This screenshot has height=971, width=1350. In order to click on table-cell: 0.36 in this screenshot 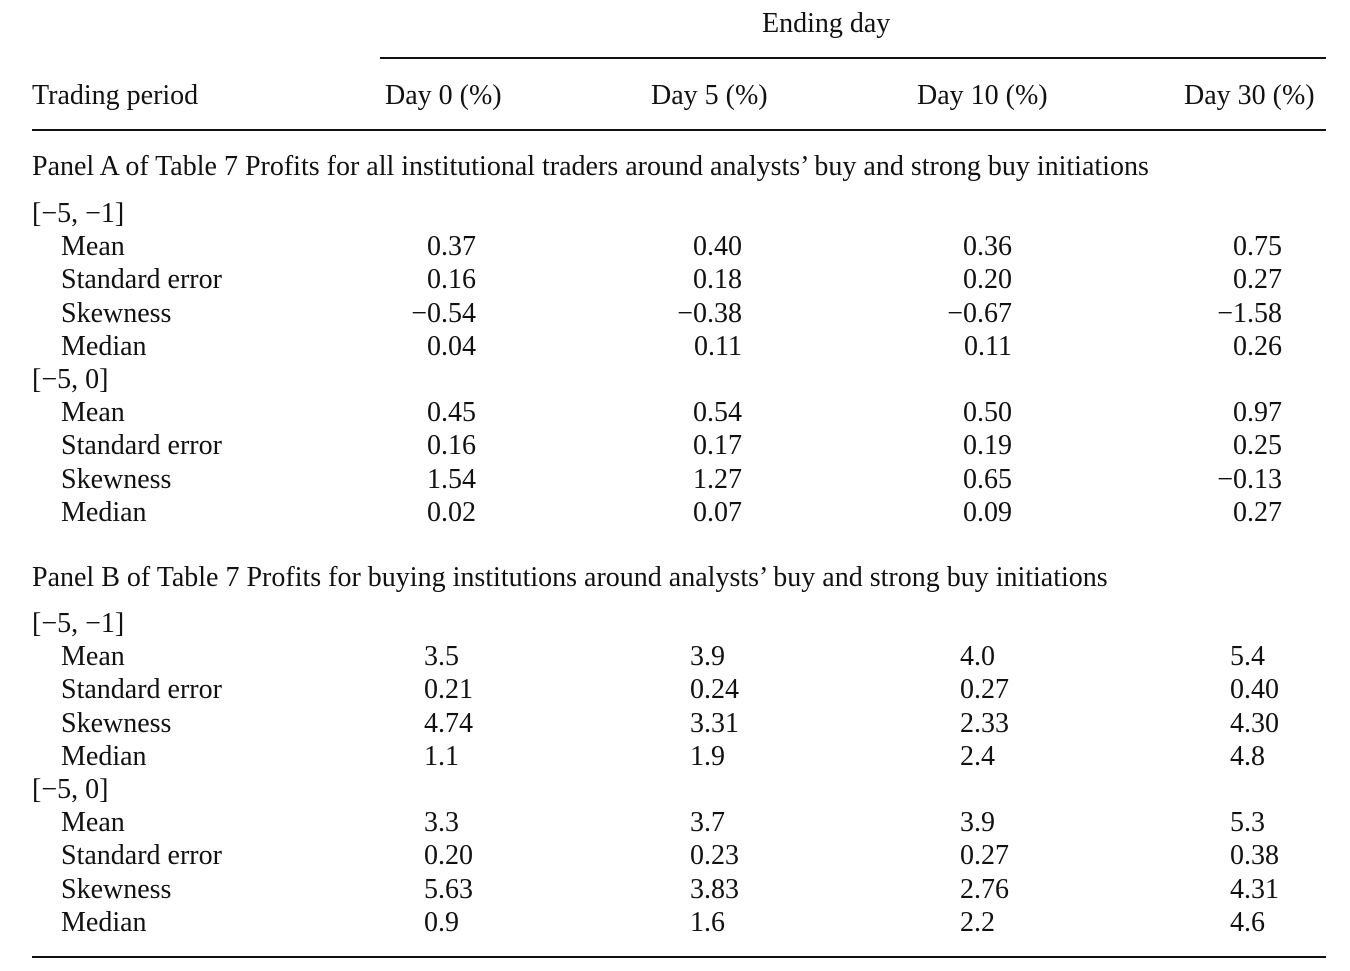, I will do `click(987, 247)`.